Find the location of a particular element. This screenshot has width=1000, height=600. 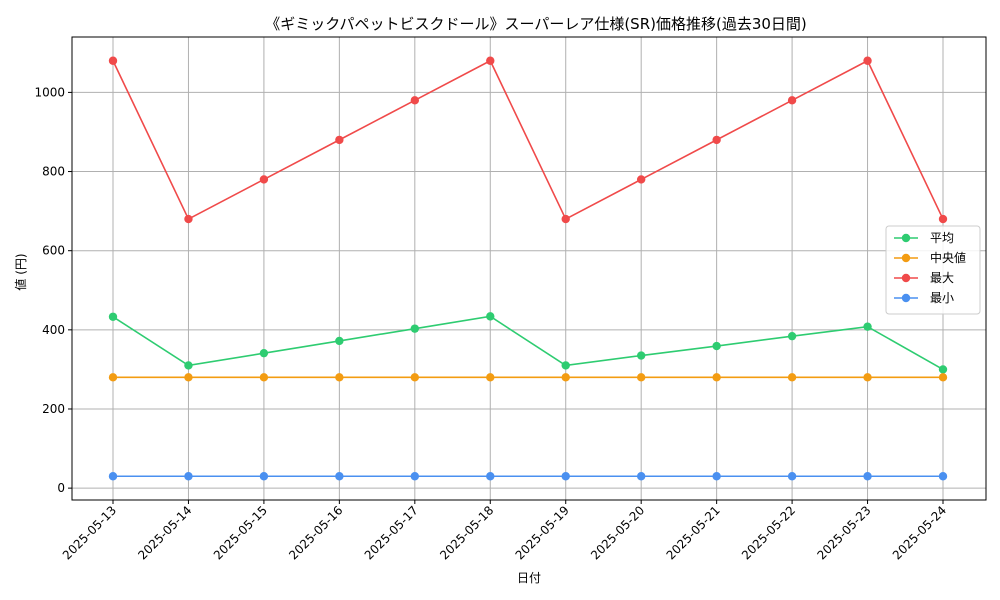

y-axis: 0 200 400 600 800 1000 is located at coordinates (53, 290).